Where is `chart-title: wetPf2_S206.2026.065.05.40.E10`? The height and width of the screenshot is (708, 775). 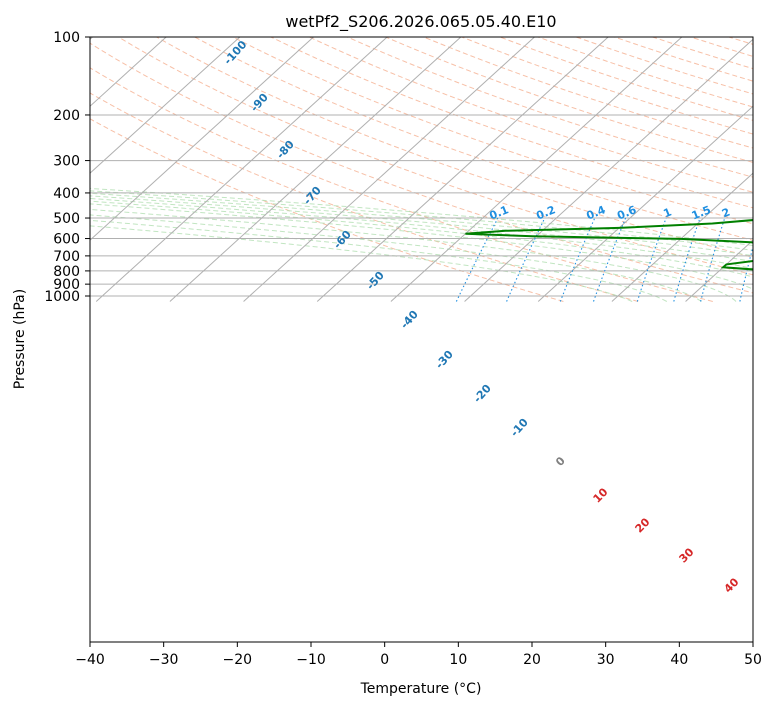
chart-title: wetPf2_S206.2026.065.05.40.E10 is located at coordinates (420, 22).